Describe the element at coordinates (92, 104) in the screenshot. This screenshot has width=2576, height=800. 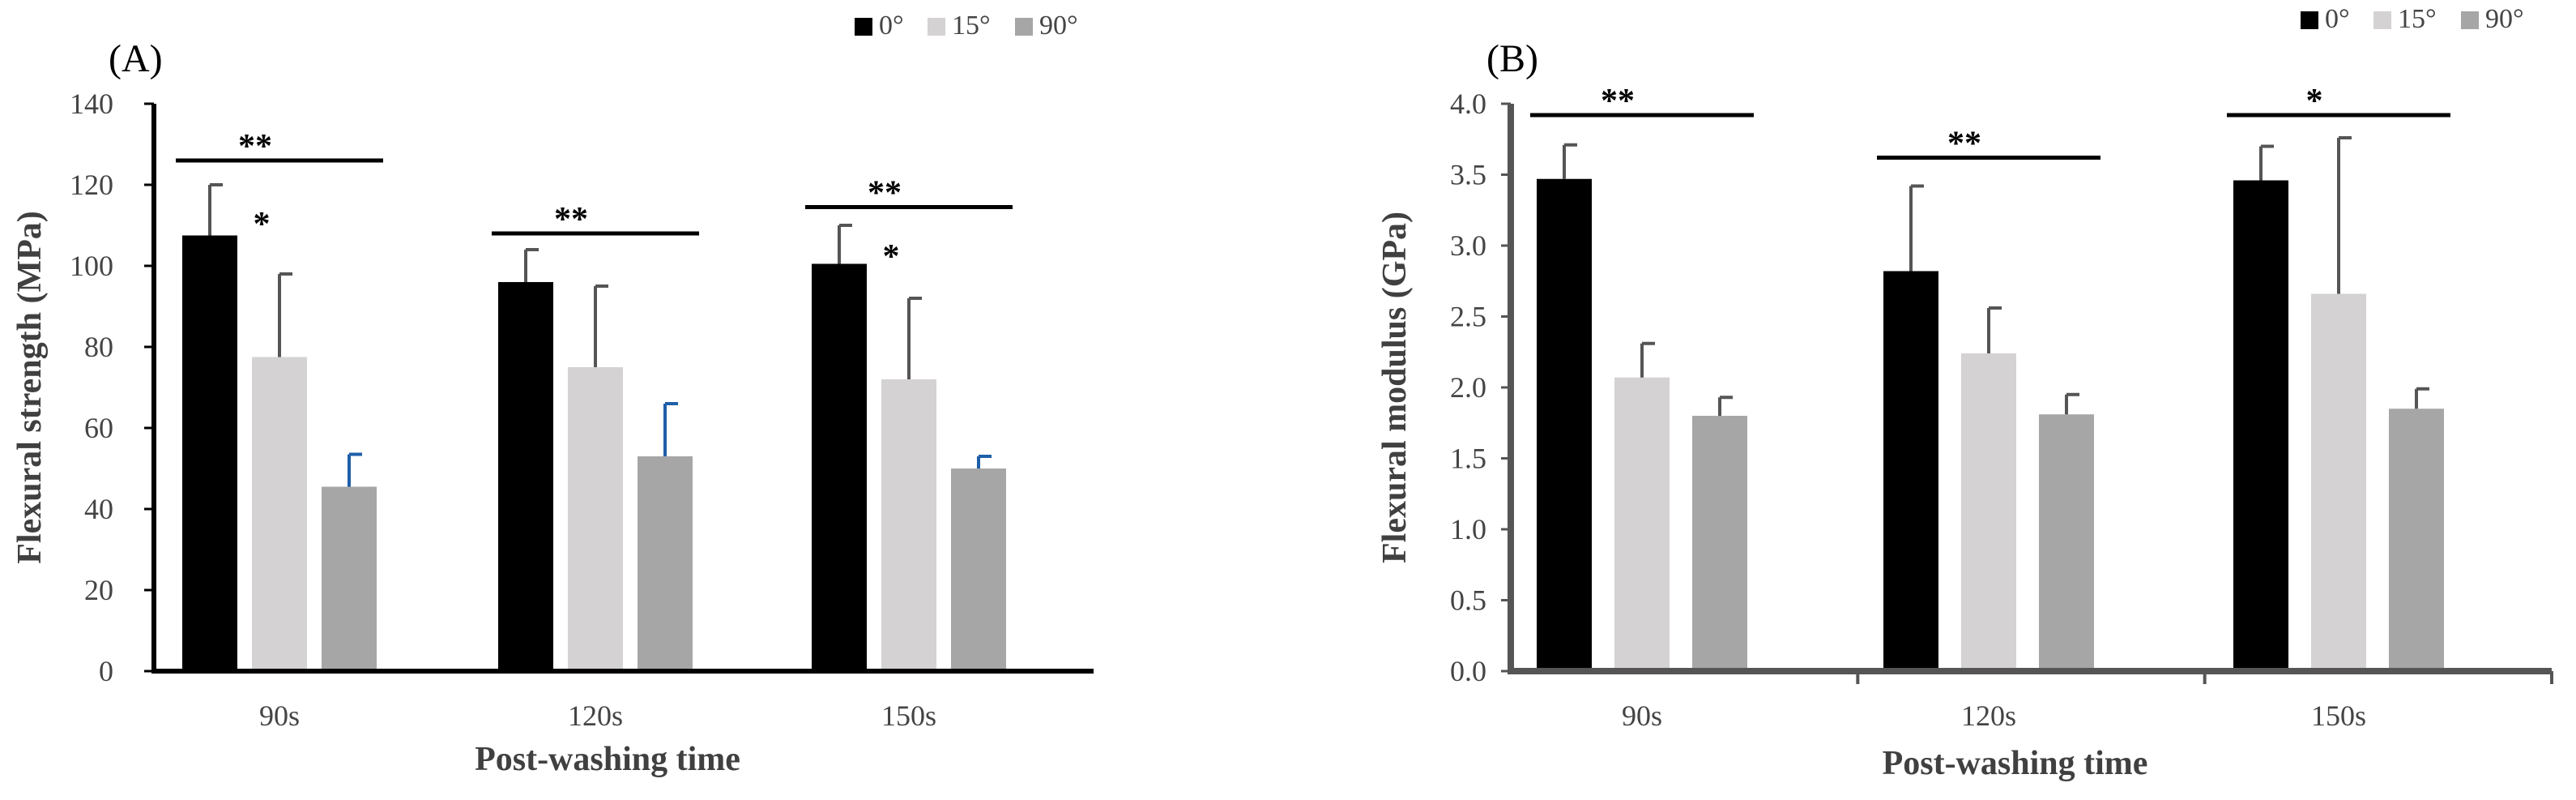
I see `y-tick-label: 140` at that location.